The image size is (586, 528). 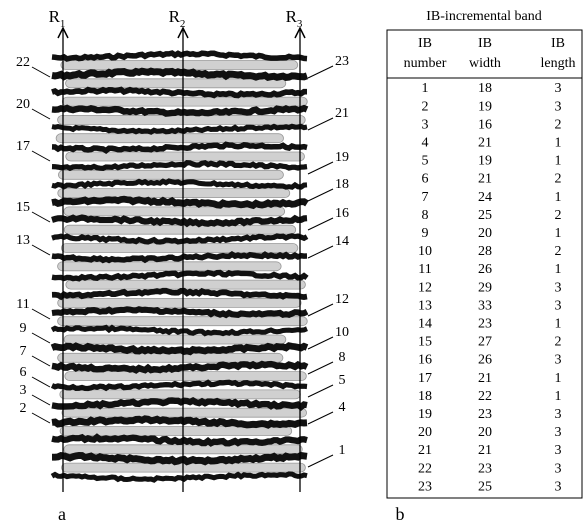 What do you see at coordinates (23, 207) in the screenshot?
I see `band-label: 15` at bounding box center [23, 207].